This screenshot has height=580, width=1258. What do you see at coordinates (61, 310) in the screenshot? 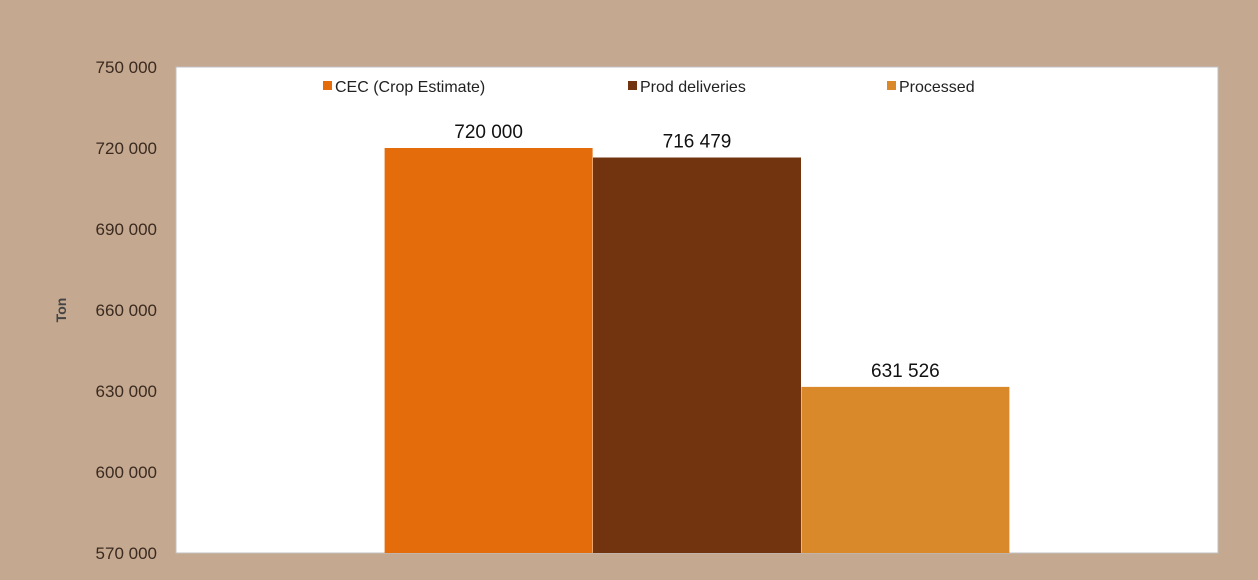
I see `y-axis-title: Ton` at bounding box center [61, 310].